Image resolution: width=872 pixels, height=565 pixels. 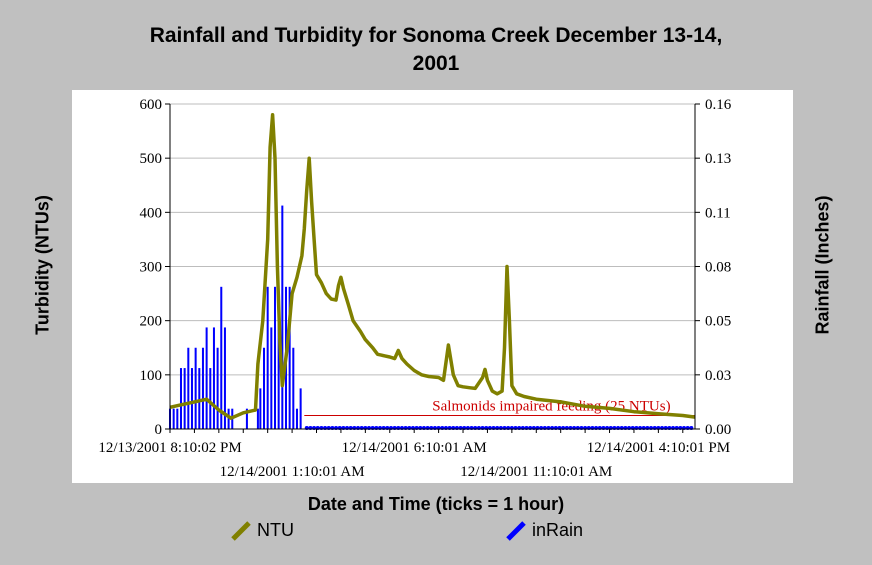 What do you see at coordinates (151, 105) in the screenshot?
I see `left-tick-label-6: 600` at bounding box center [151, 105].